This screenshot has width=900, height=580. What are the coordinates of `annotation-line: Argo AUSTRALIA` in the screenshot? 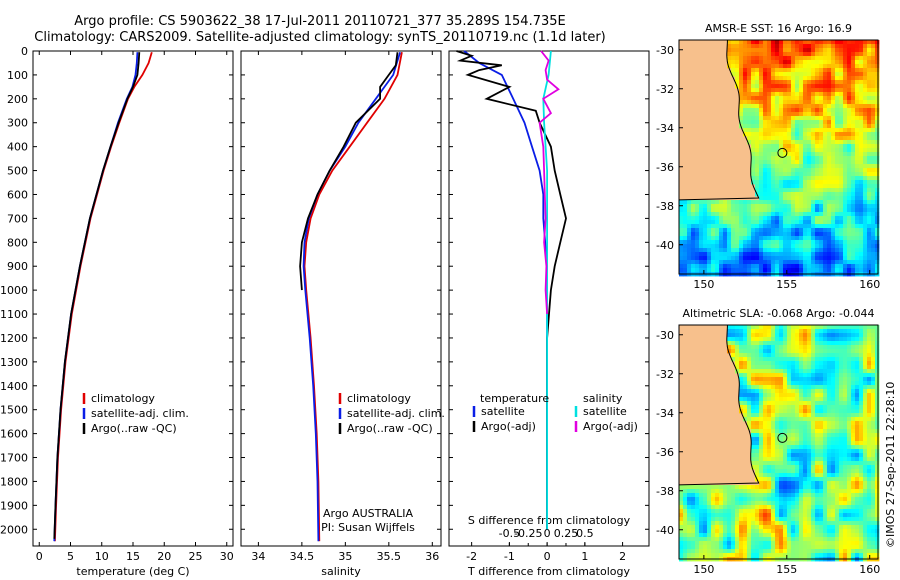 It's located at (368, 513).